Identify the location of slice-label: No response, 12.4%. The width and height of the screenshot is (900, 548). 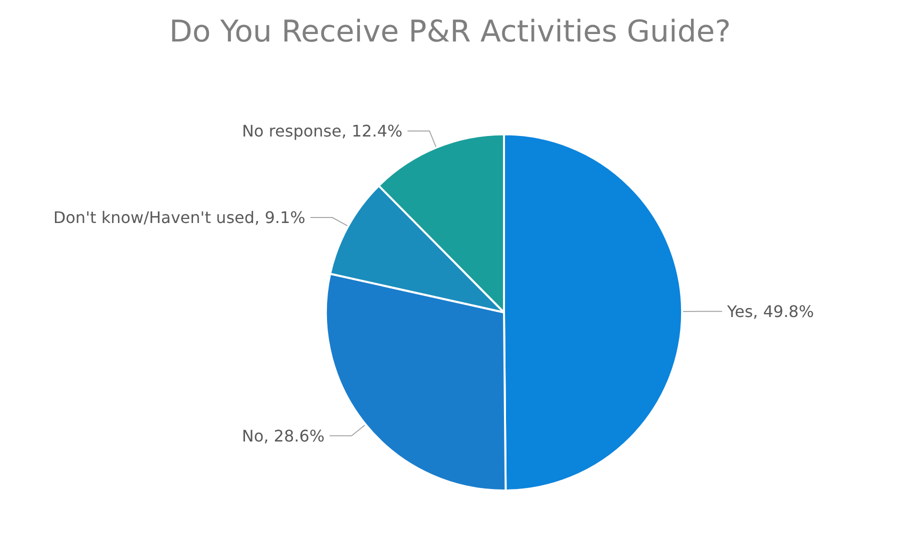
(322, 130).